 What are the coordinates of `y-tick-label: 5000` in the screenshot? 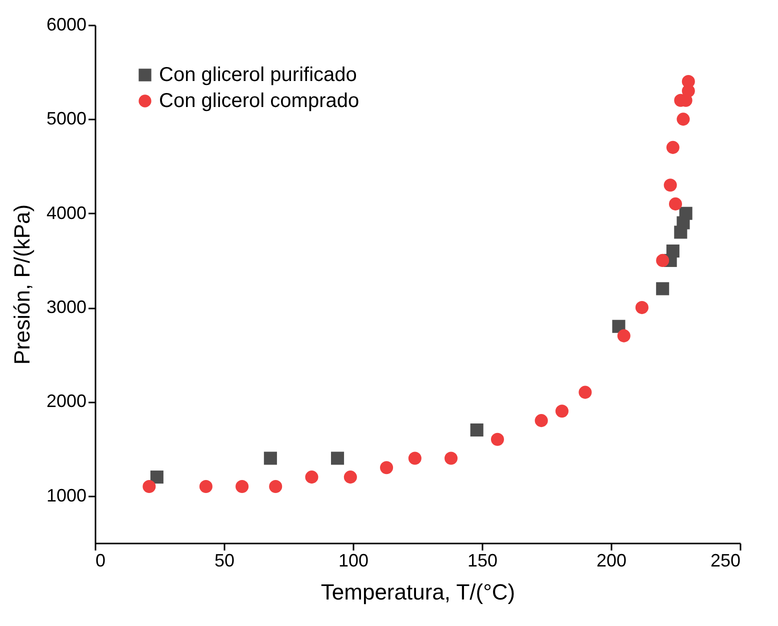 It's located at (66, 118).